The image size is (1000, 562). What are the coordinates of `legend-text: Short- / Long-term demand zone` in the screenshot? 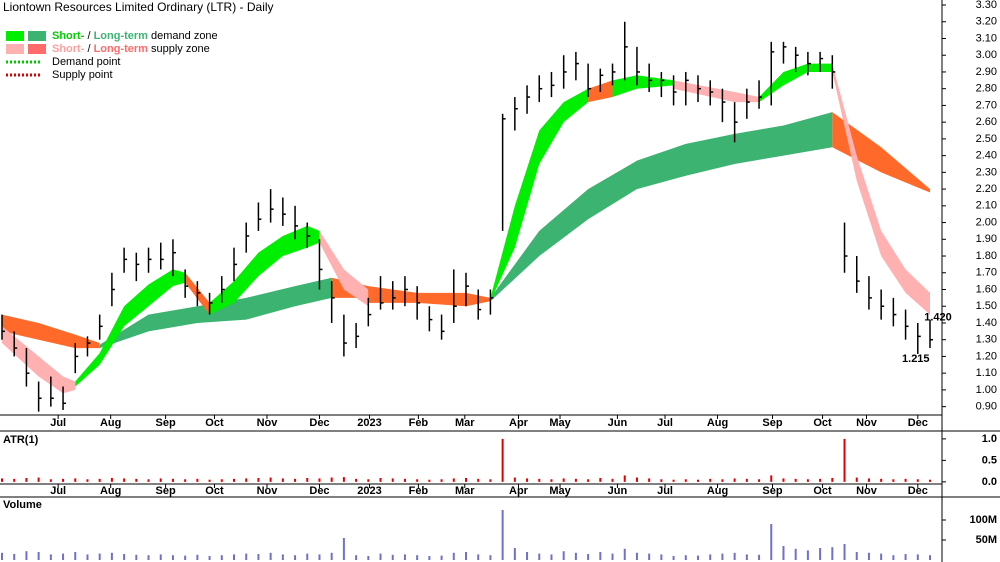 It's located at (135, 36).